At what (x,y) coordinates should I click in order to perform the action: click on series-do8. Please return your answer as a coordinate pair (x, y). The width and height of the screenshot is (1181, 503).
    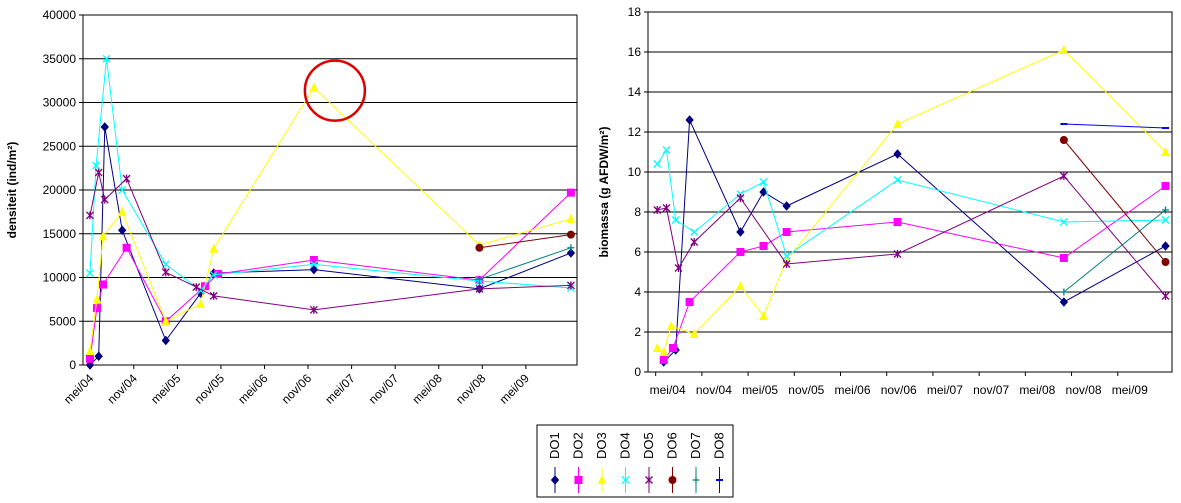
    Looking at the image, I should click on (1115, 126).